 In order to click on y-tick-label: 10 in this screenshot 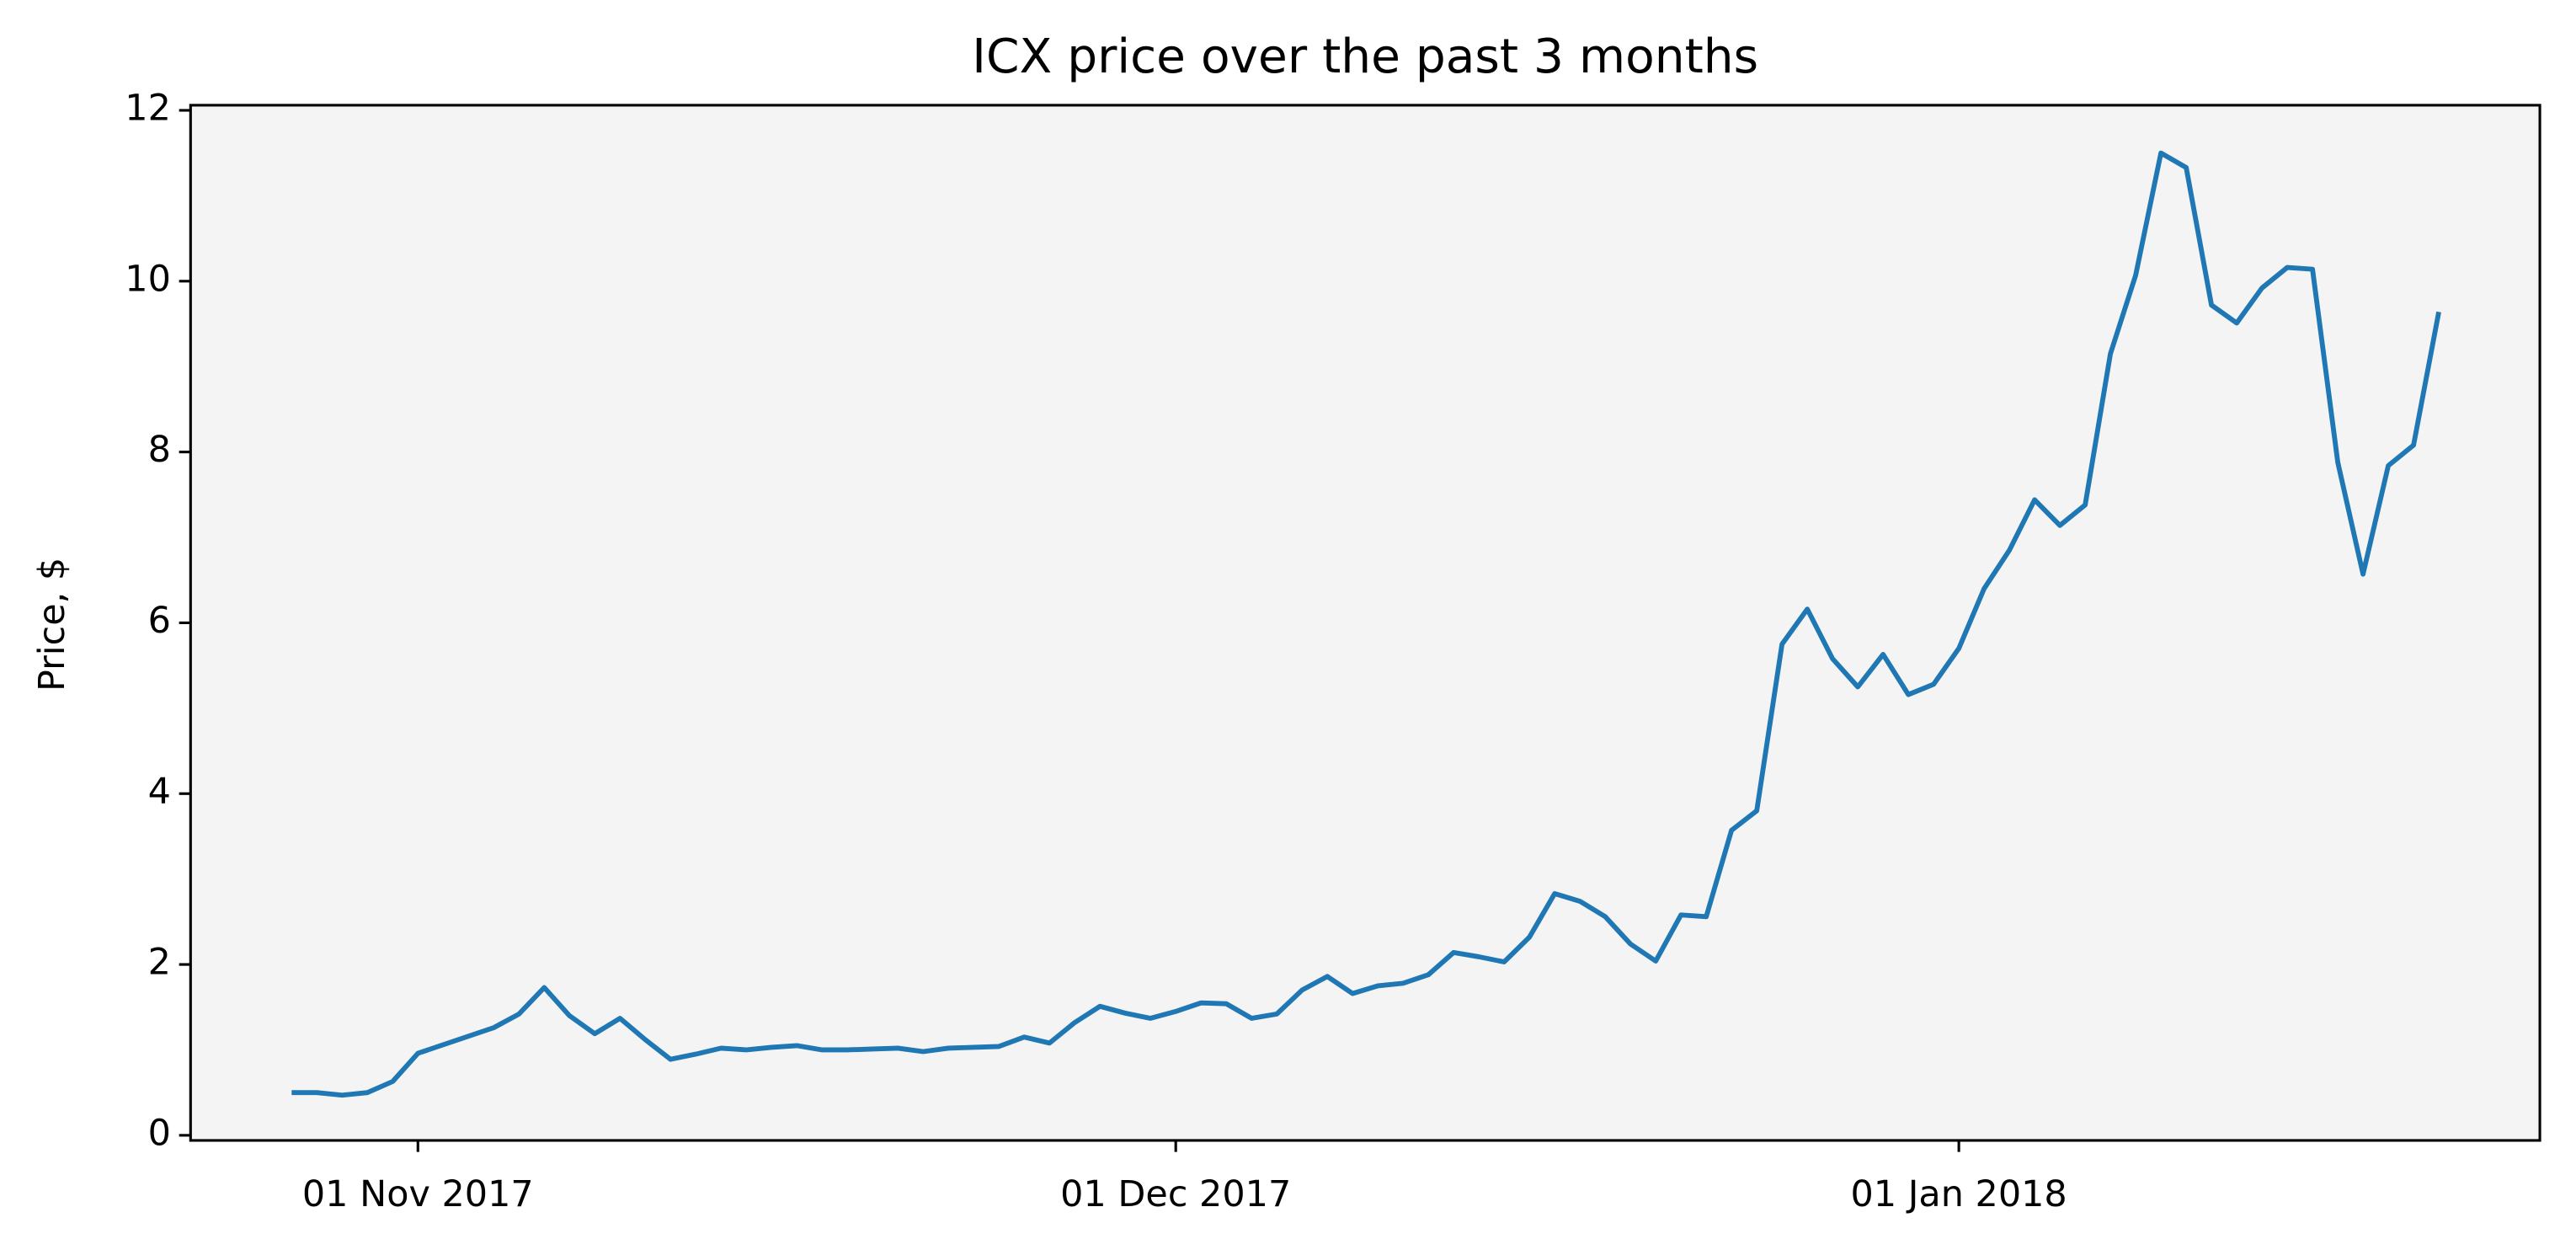, I will do `click(148, 279)`.